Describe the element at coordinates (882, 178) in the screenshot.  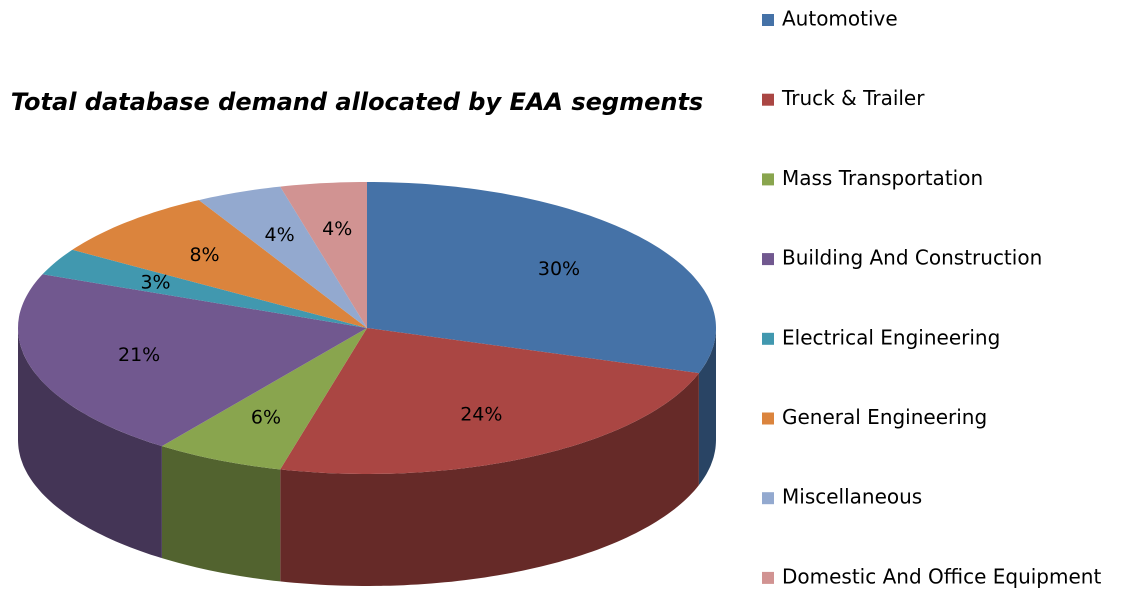
I see `legend-label: Mass Transportation` at that location.